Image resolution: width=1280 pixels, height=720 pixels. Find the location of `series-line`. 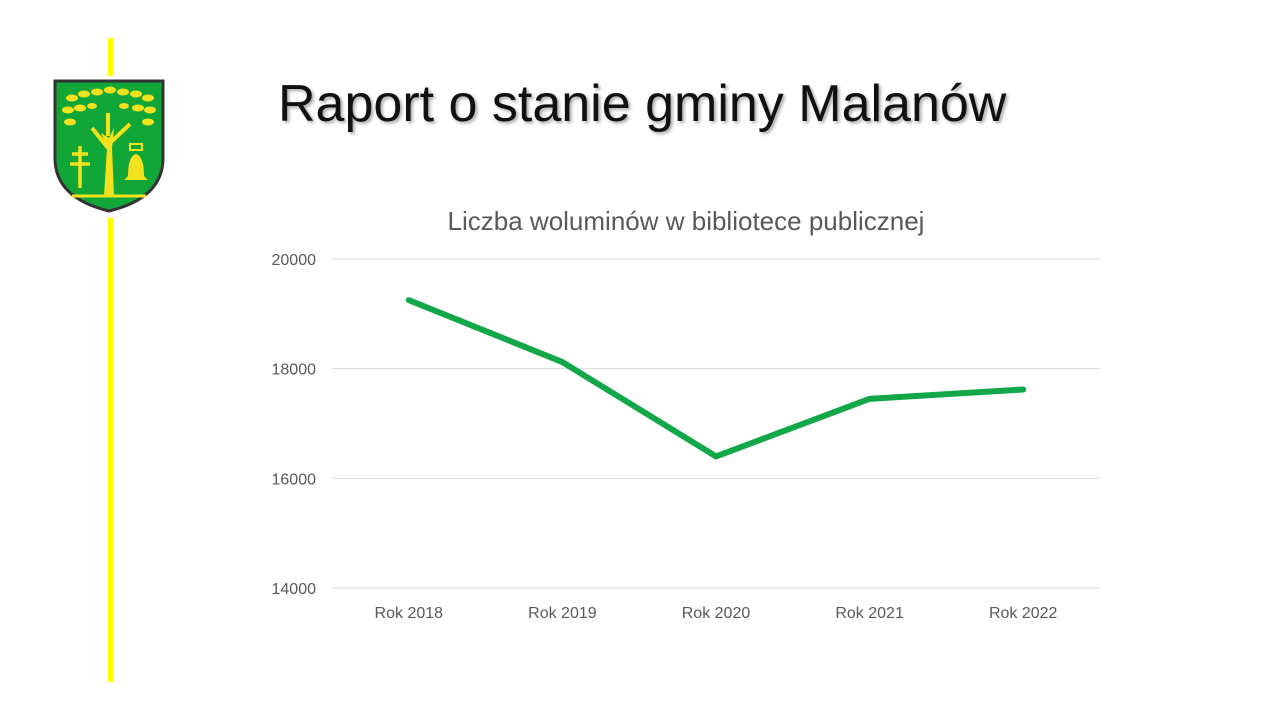

series-line is located at coordinates (716, 378).